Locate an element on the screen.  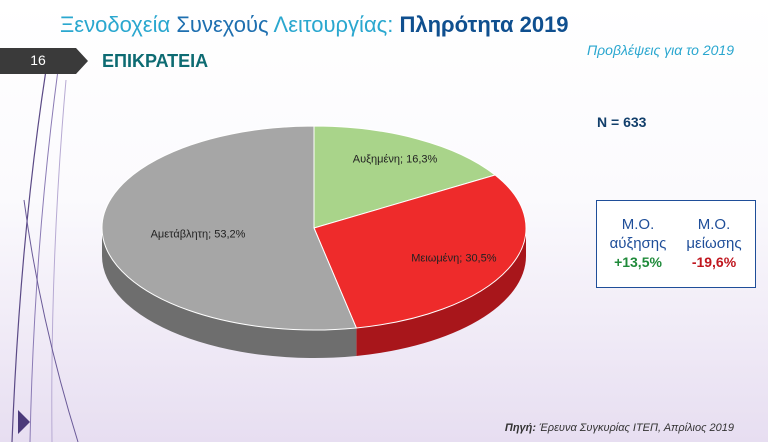
decrease-average-value: -19,6% is located at coordinates (714, 262).